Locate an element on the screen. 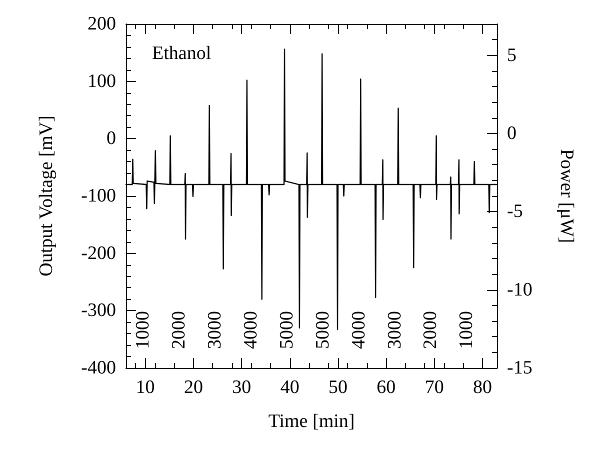 The image size is (608, 467). y2-tick-label: -15 is located at coordinates (519, 368).